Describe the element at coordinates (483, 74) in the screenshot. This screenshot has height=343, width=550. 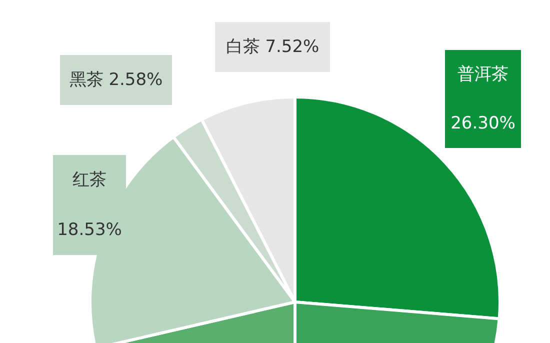
I see `slice-label: 普洱茶` at that location.